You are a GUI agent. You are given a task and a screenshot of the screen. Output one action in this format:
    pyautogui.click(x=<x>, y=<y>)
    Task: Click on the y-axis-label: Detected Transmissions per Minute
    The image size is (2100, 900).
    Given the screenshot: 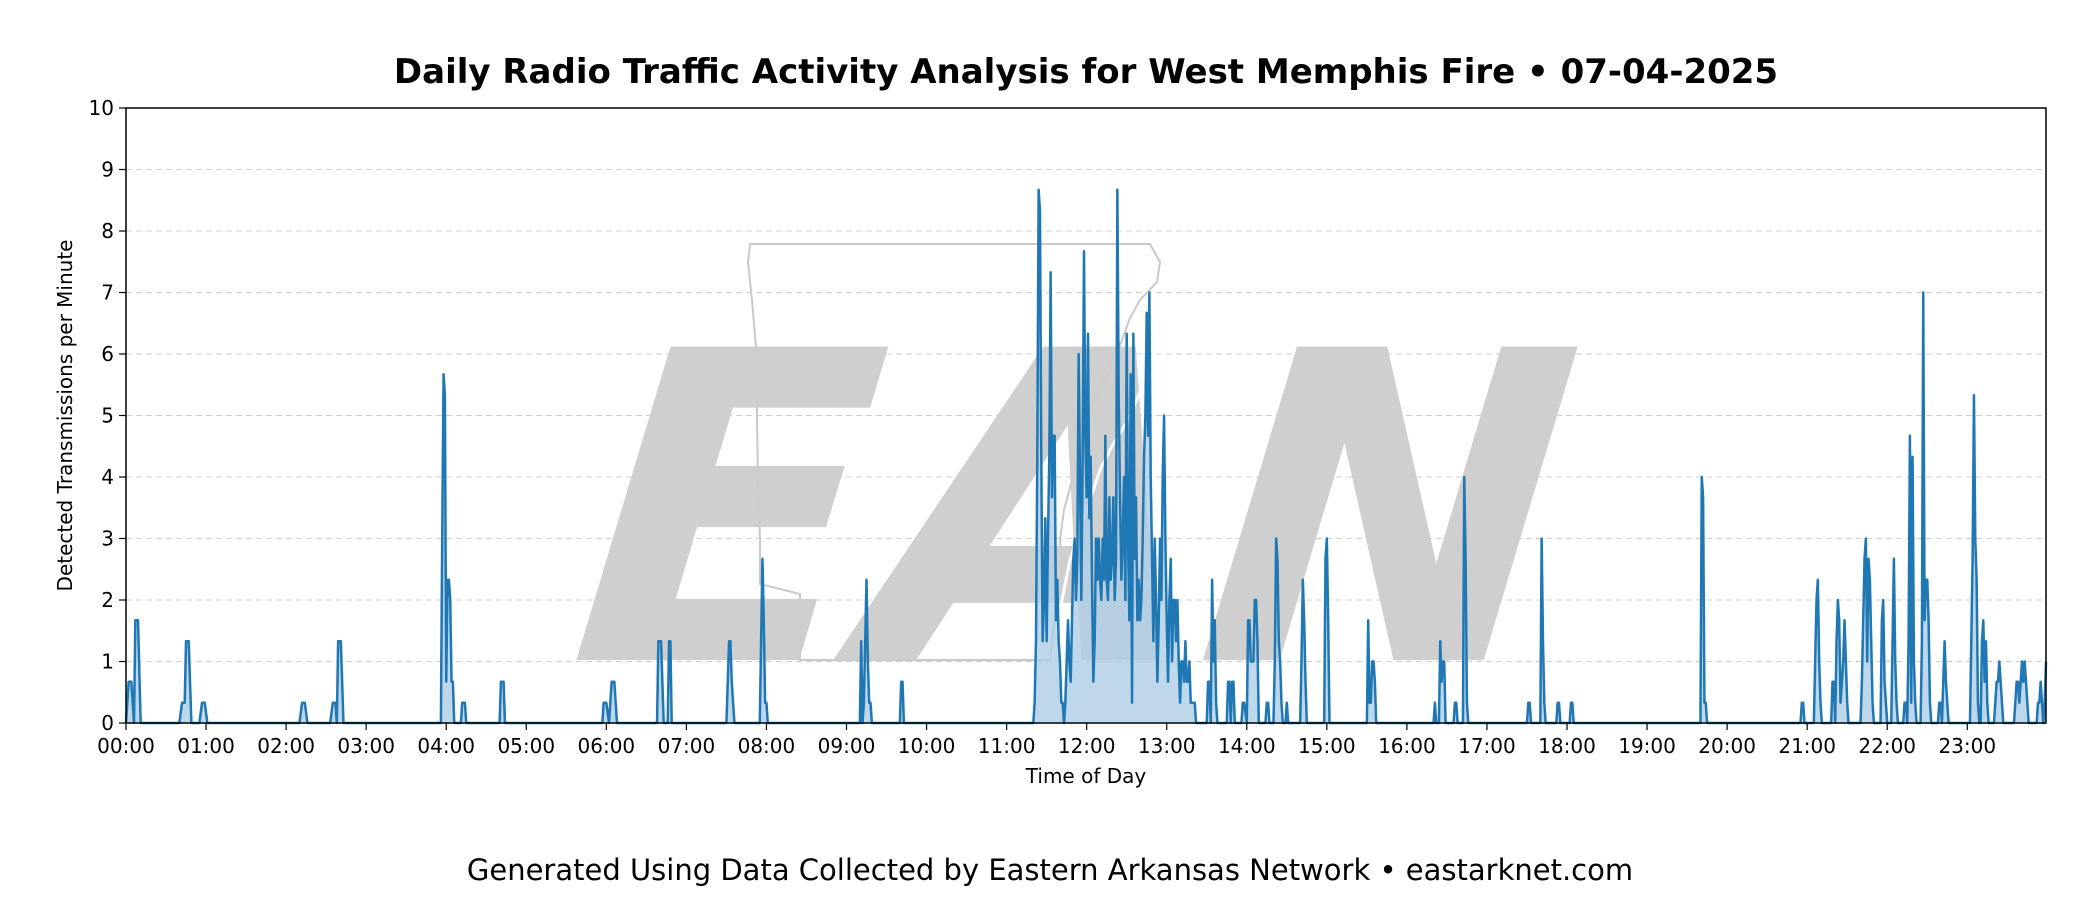 What is the action you would take?
    pyautogui.click(x=65, y=416)
    